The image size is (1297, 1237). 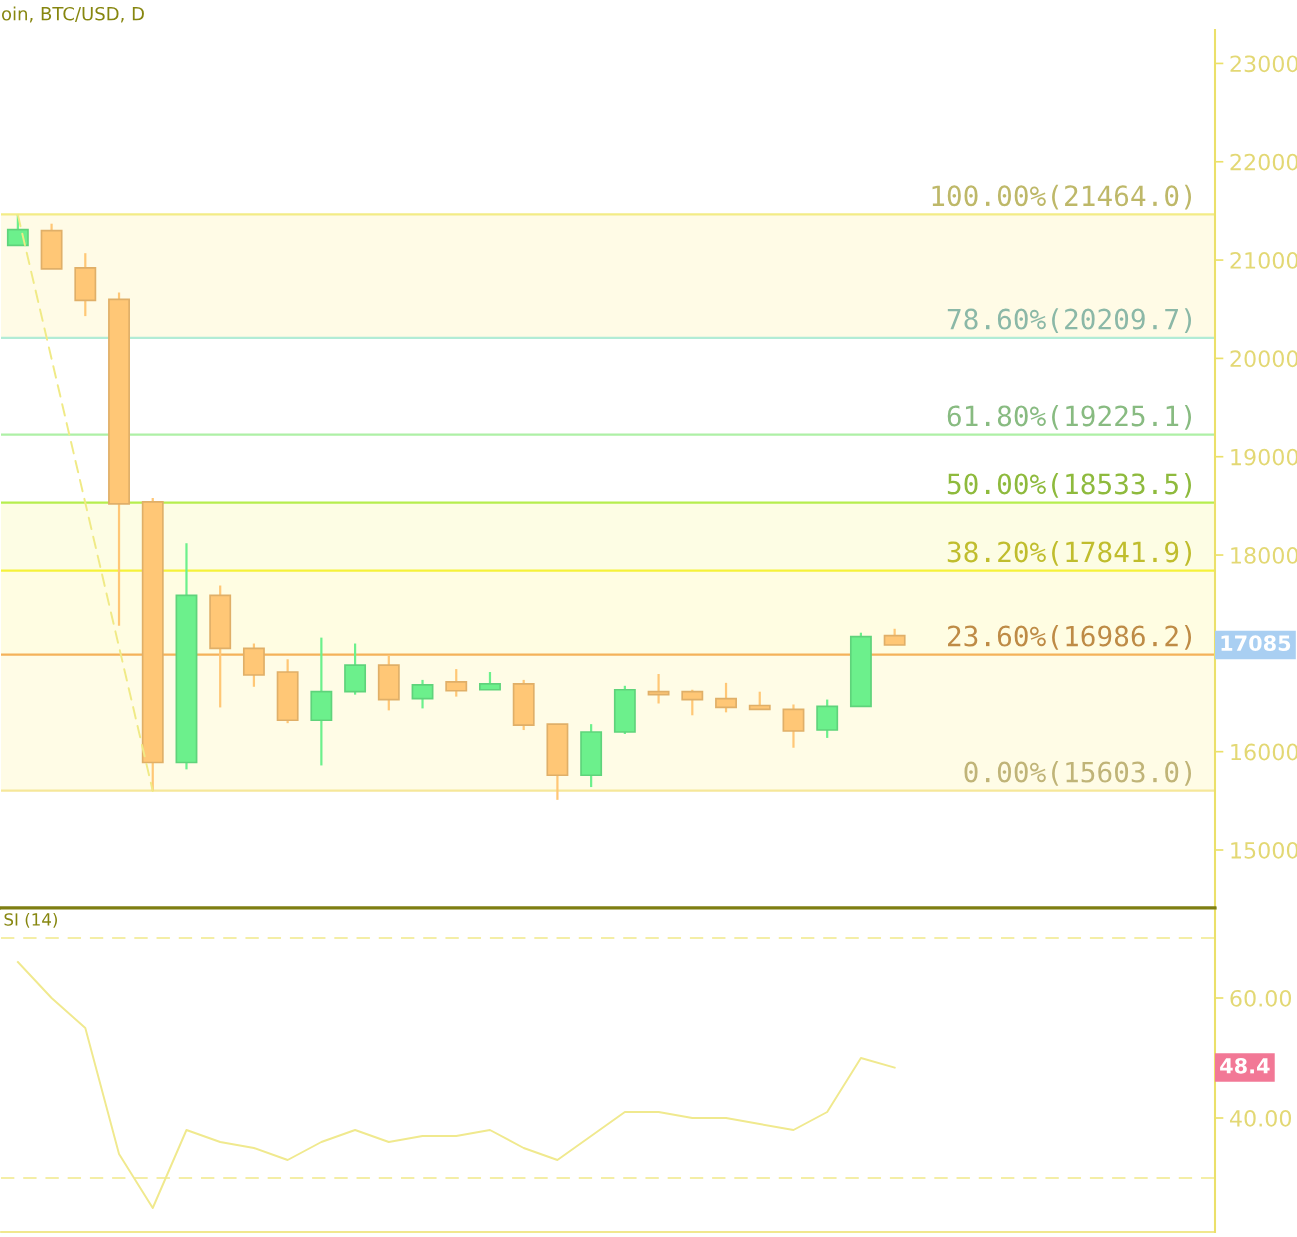 I want to click on text: 48.4, so click(x=1245, y=1065).